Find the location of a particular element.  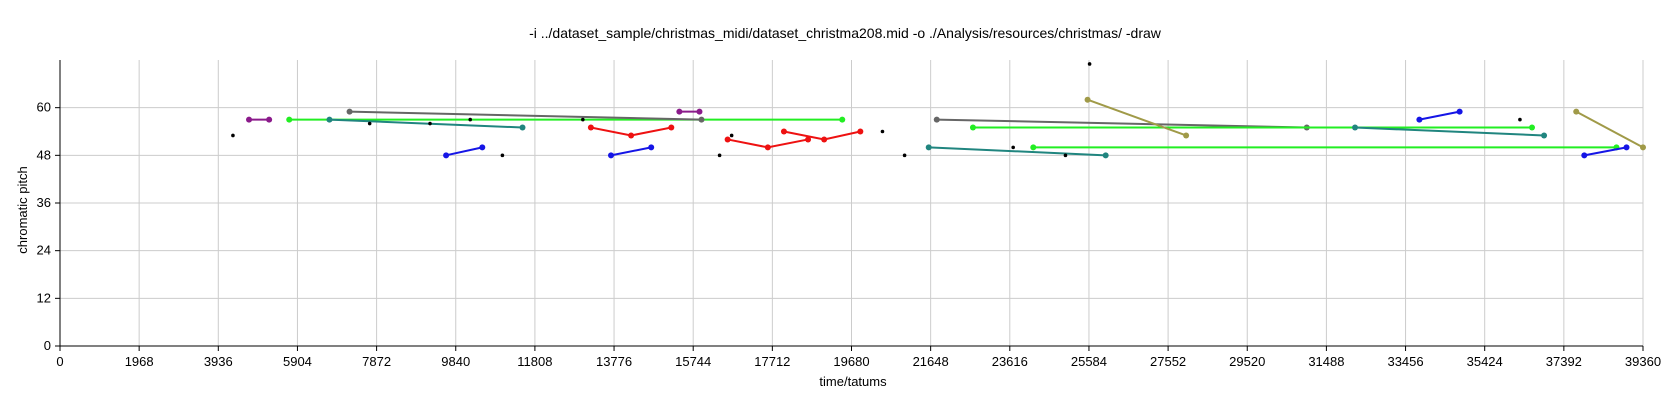

y-tick-label: 36 is located at coordinates (44, 202).